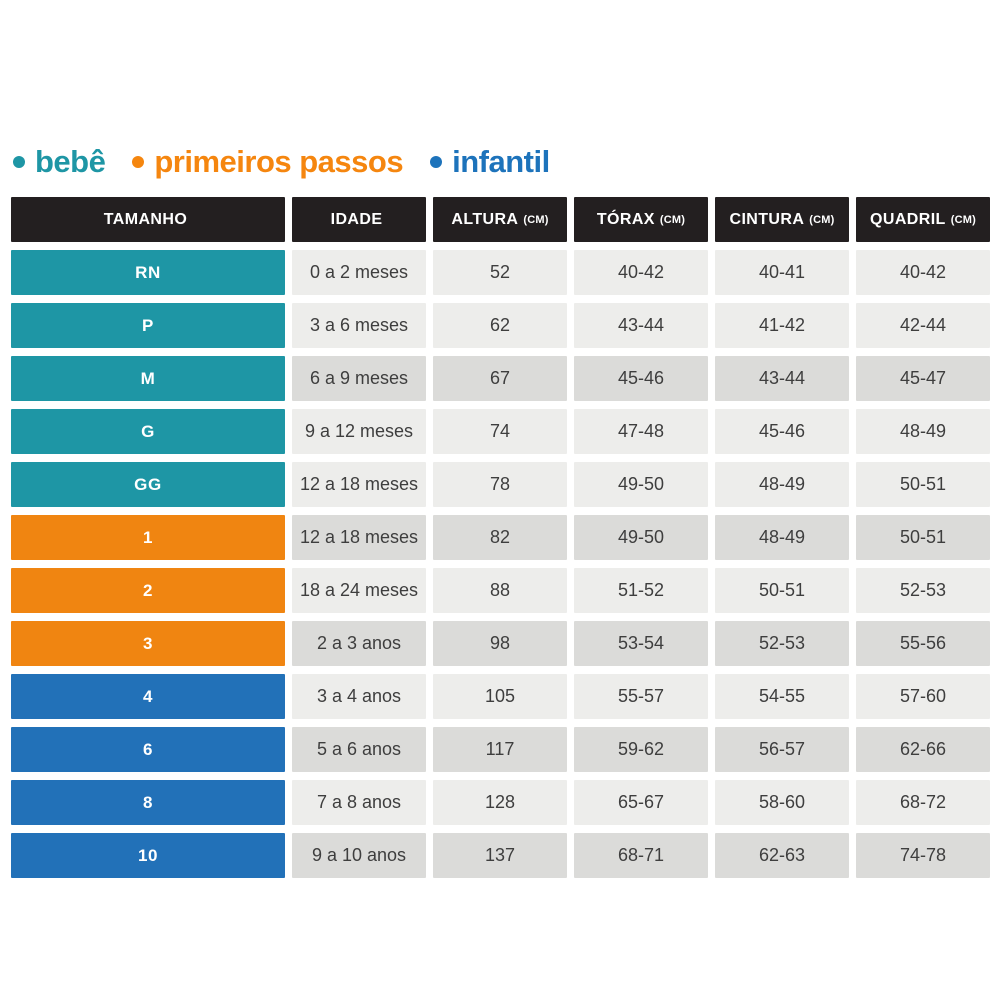  Describe the element at coordinates (923, 378) in the screenshot. I see `cell-hip: 45-47` at that location.